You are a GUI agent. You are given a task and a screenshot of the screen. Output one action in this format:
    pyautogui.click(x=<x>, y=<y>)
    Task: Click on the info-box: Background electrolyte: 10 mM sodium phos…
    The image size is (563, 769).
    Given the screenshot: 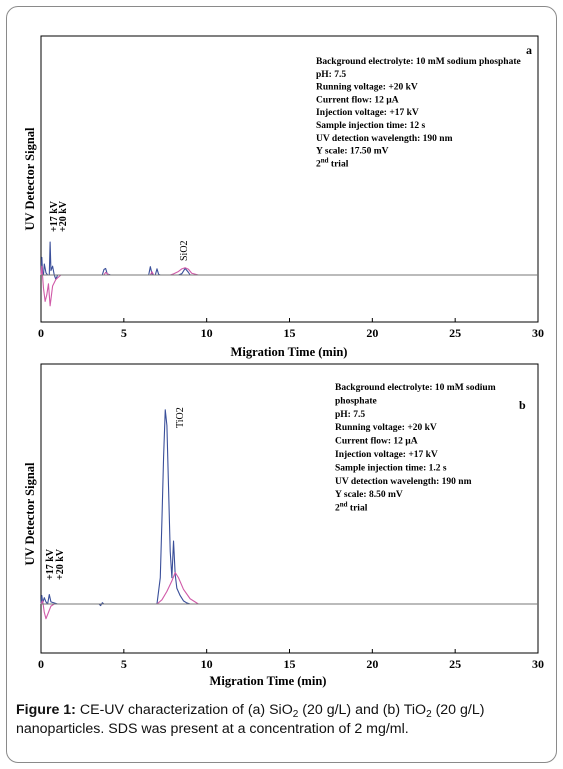 What is the action you would take?
    pyautogui.click(x=415, y=448)
    